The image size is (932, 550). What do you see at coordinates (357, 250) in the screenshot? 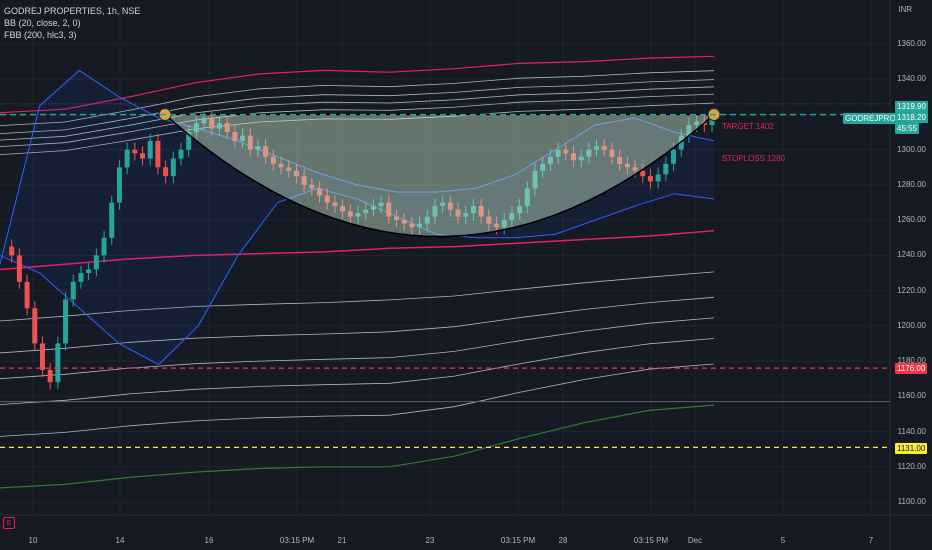
I see `fbb-lower-band` at bounding box center [357, 250].